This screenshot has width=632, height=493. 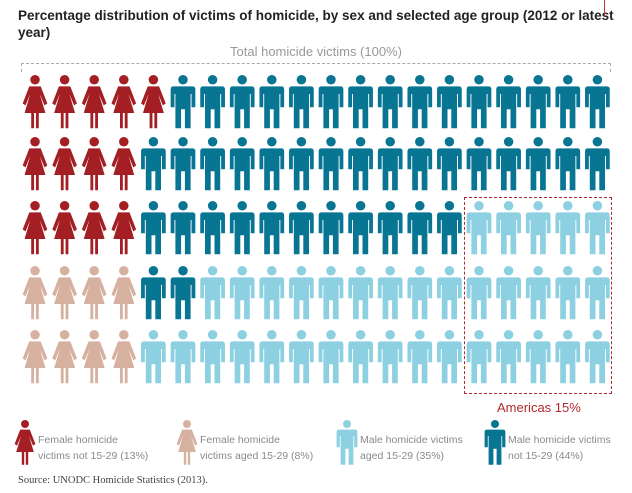 I want to click on legend-label-line2: victims not 15-29 (13%), so click(x=93, y=456).